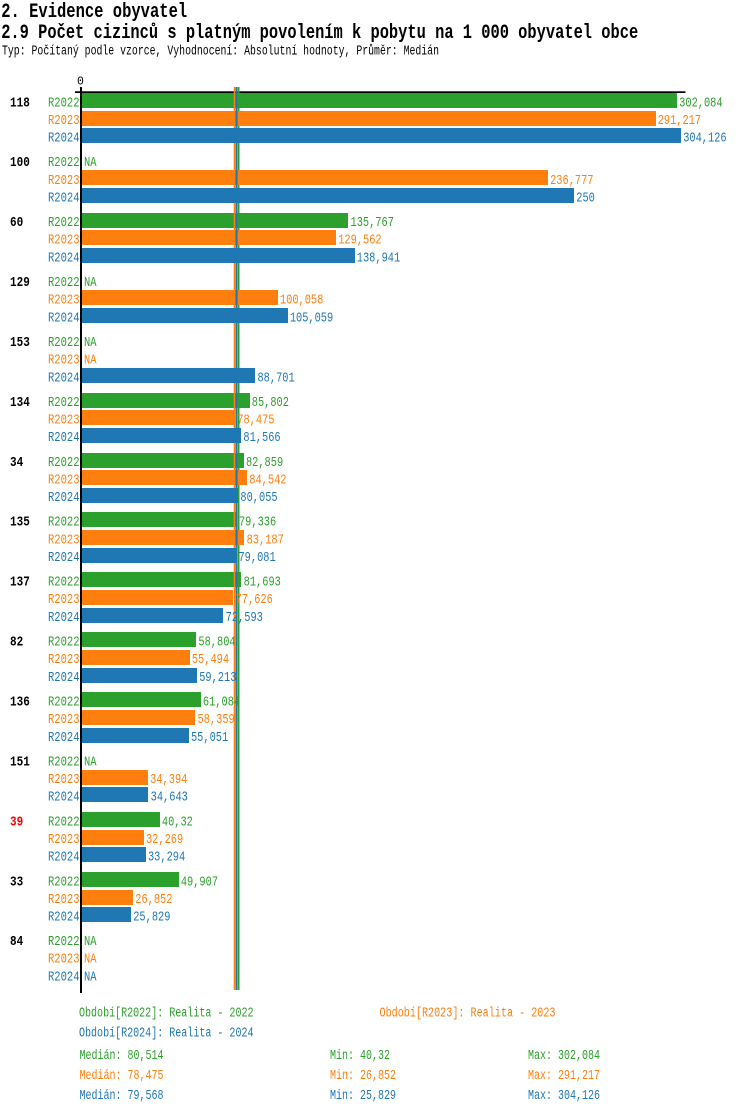  I want to click on svg-text: 84, so click(16, 942).